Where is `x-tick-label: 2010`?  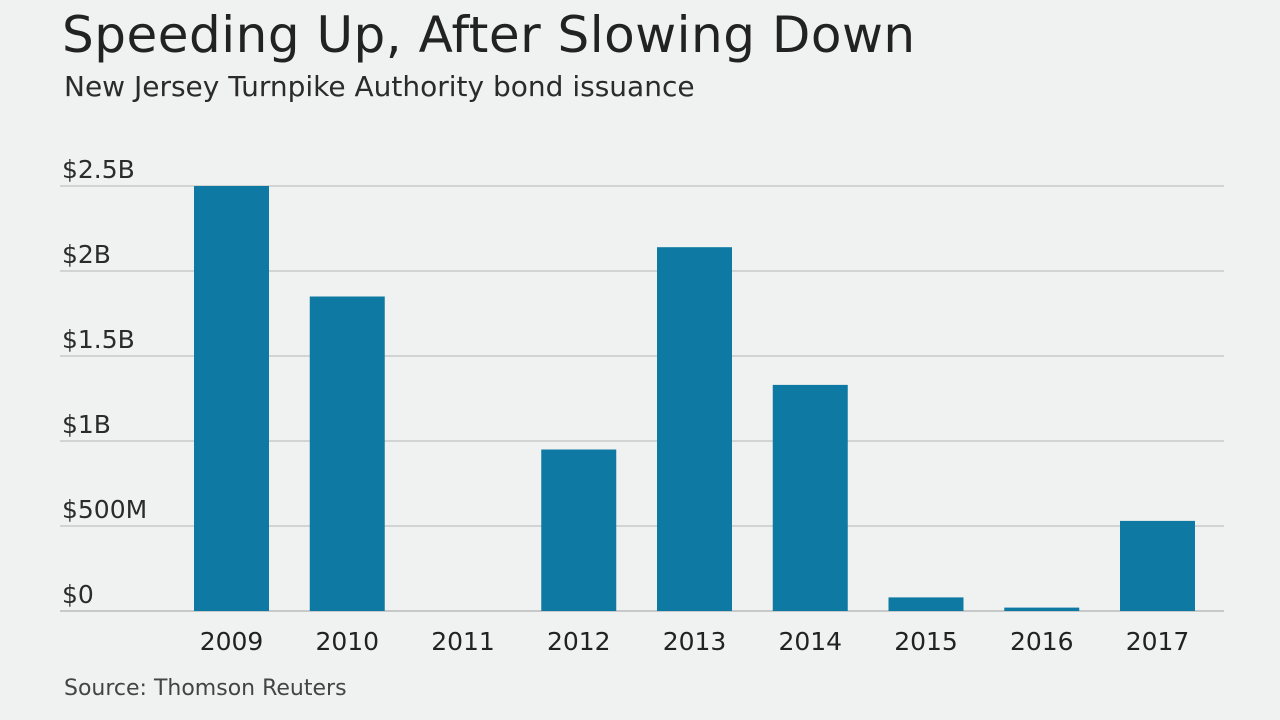 x-tick-label: 2010 is located at coordinates (347, 641).